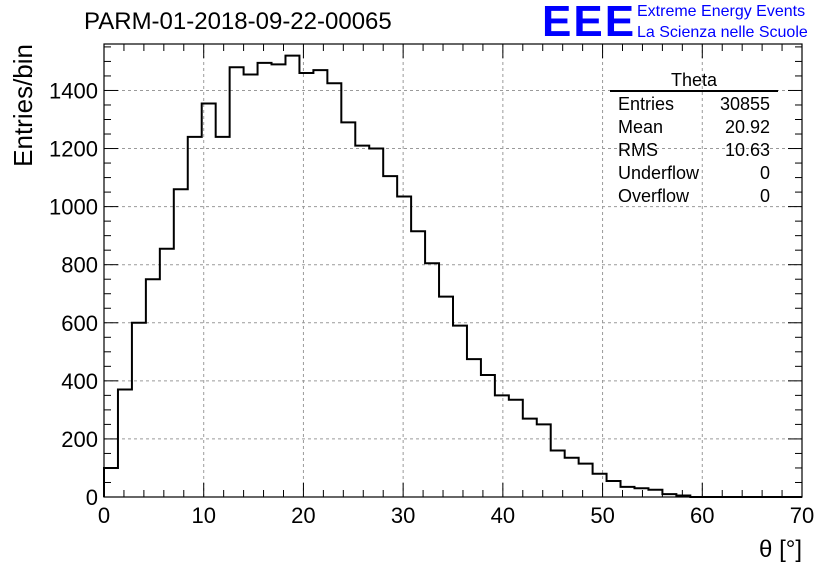 This screenshot has height=572, width=836. I want to click on stats-value: 10.63, so click(747, 150).